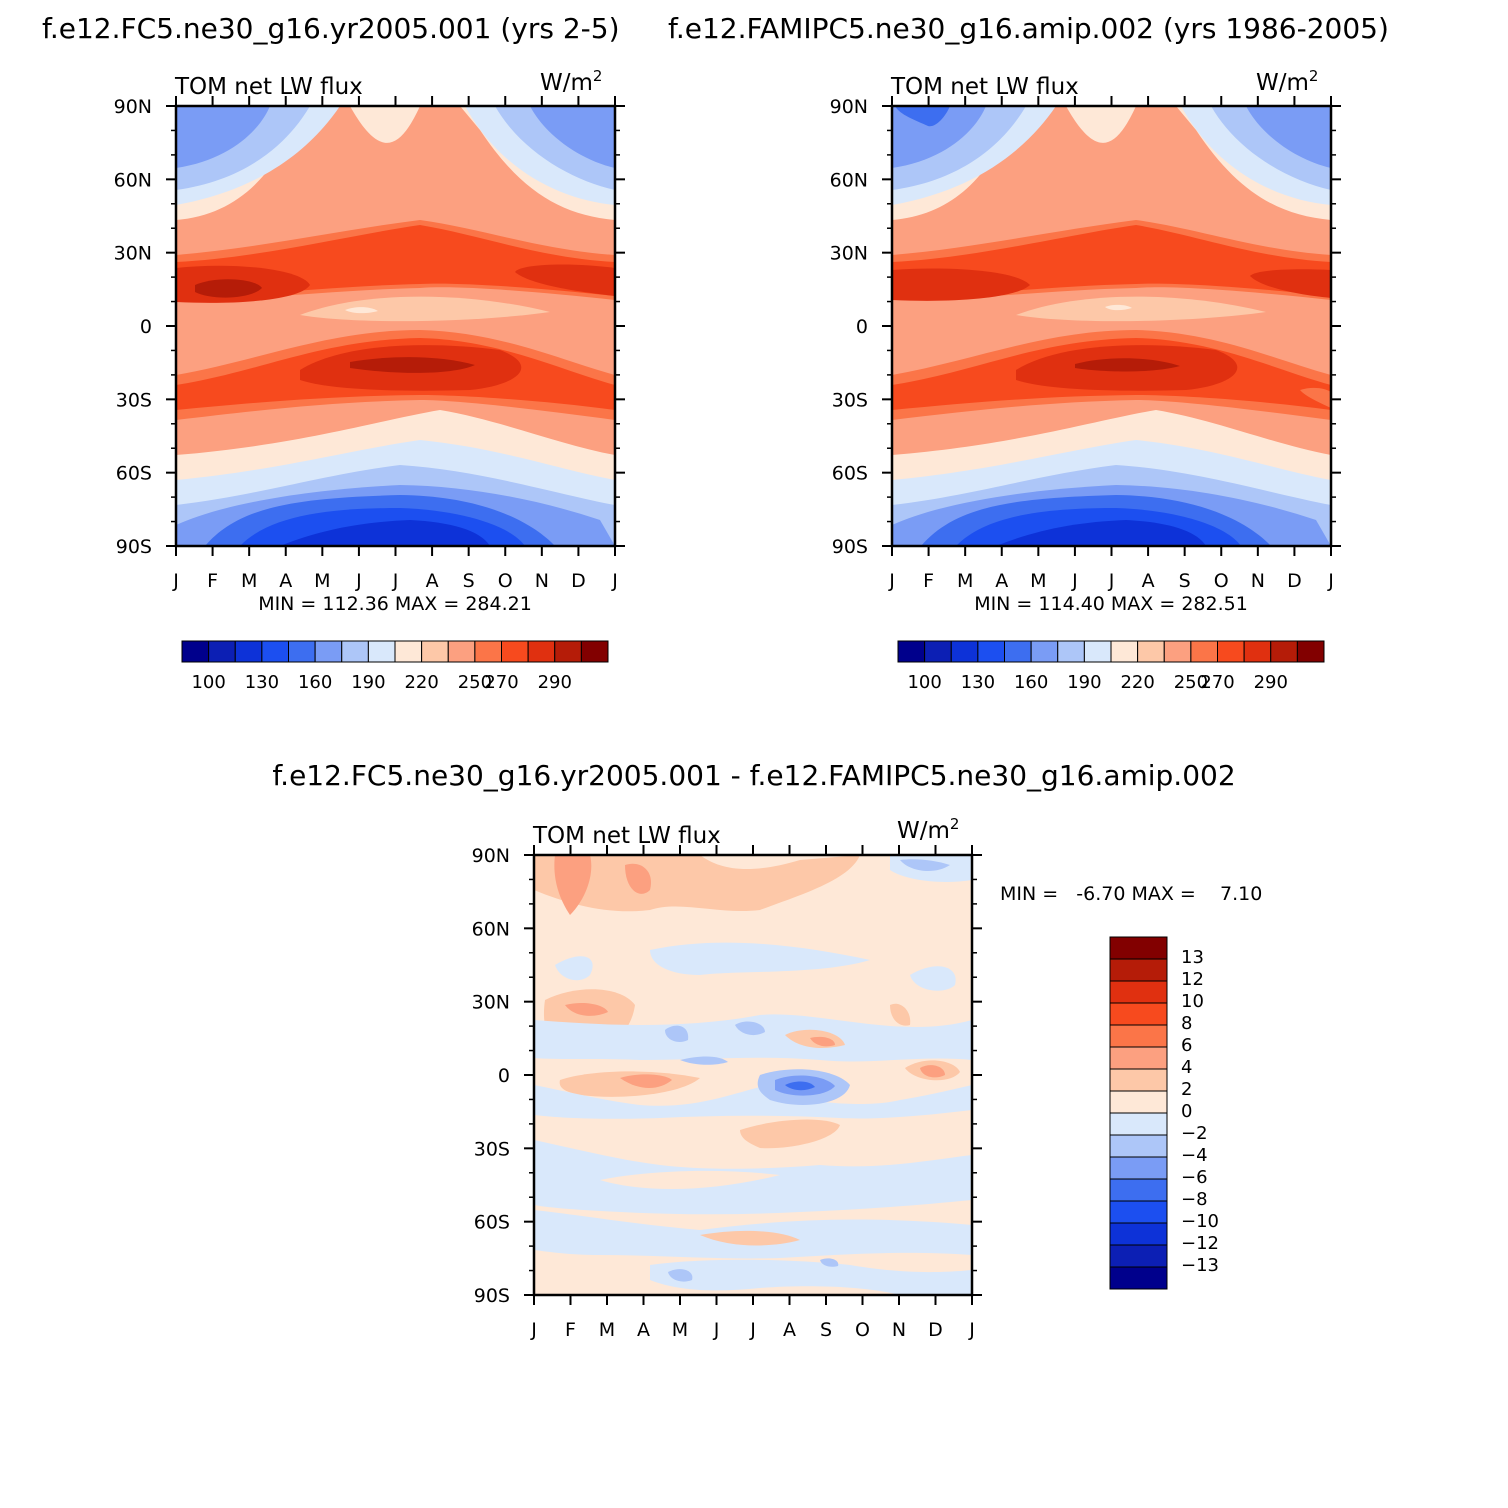 The height and width of the screenshot is (1508, 1508). Describe the element at coordinates (1194, 1133) in the screenshot. I see `colorbar-label: −2` at that location.